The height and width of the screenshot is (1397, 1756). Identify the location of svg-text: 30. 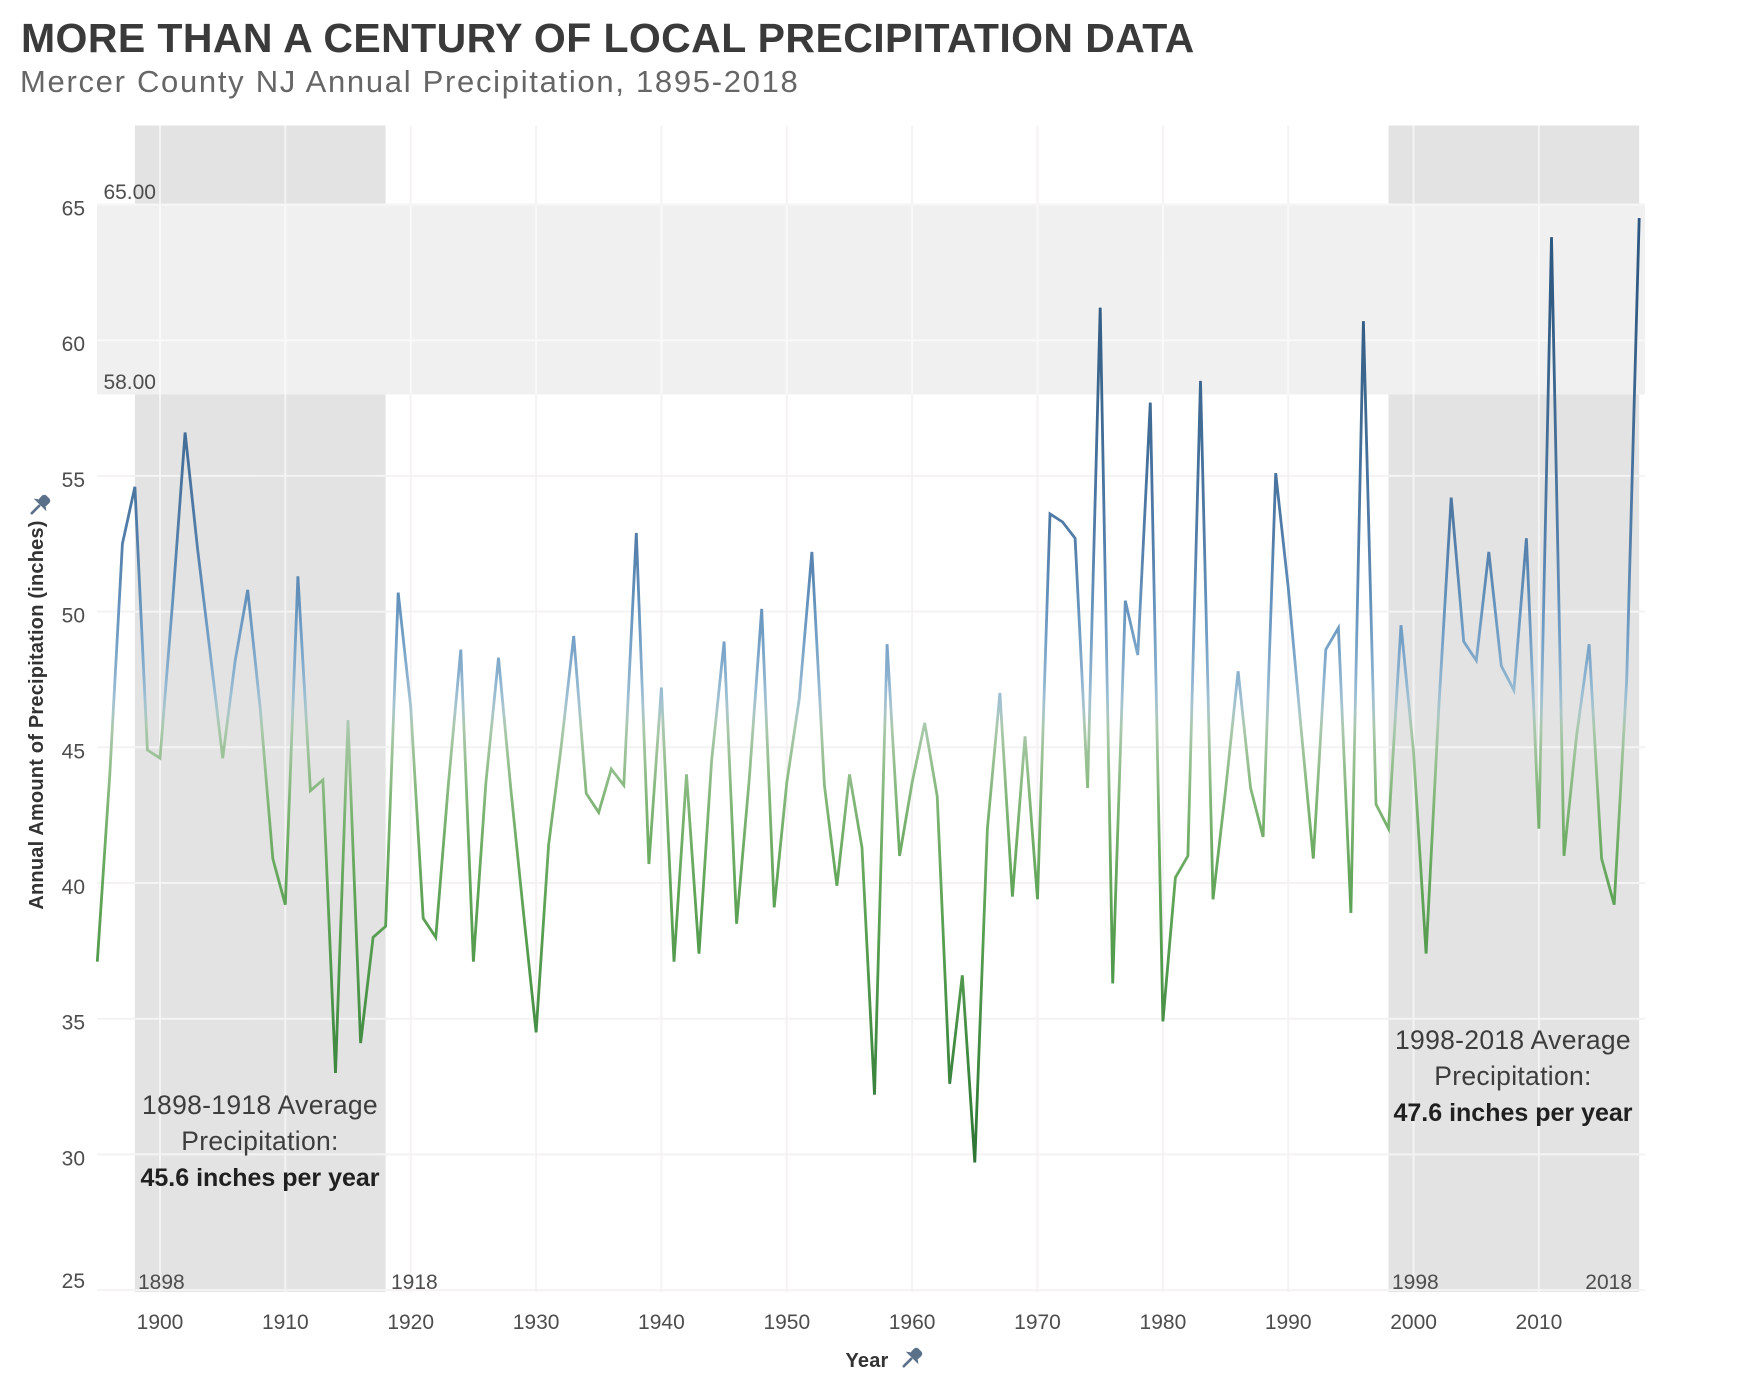
(73, 1158).